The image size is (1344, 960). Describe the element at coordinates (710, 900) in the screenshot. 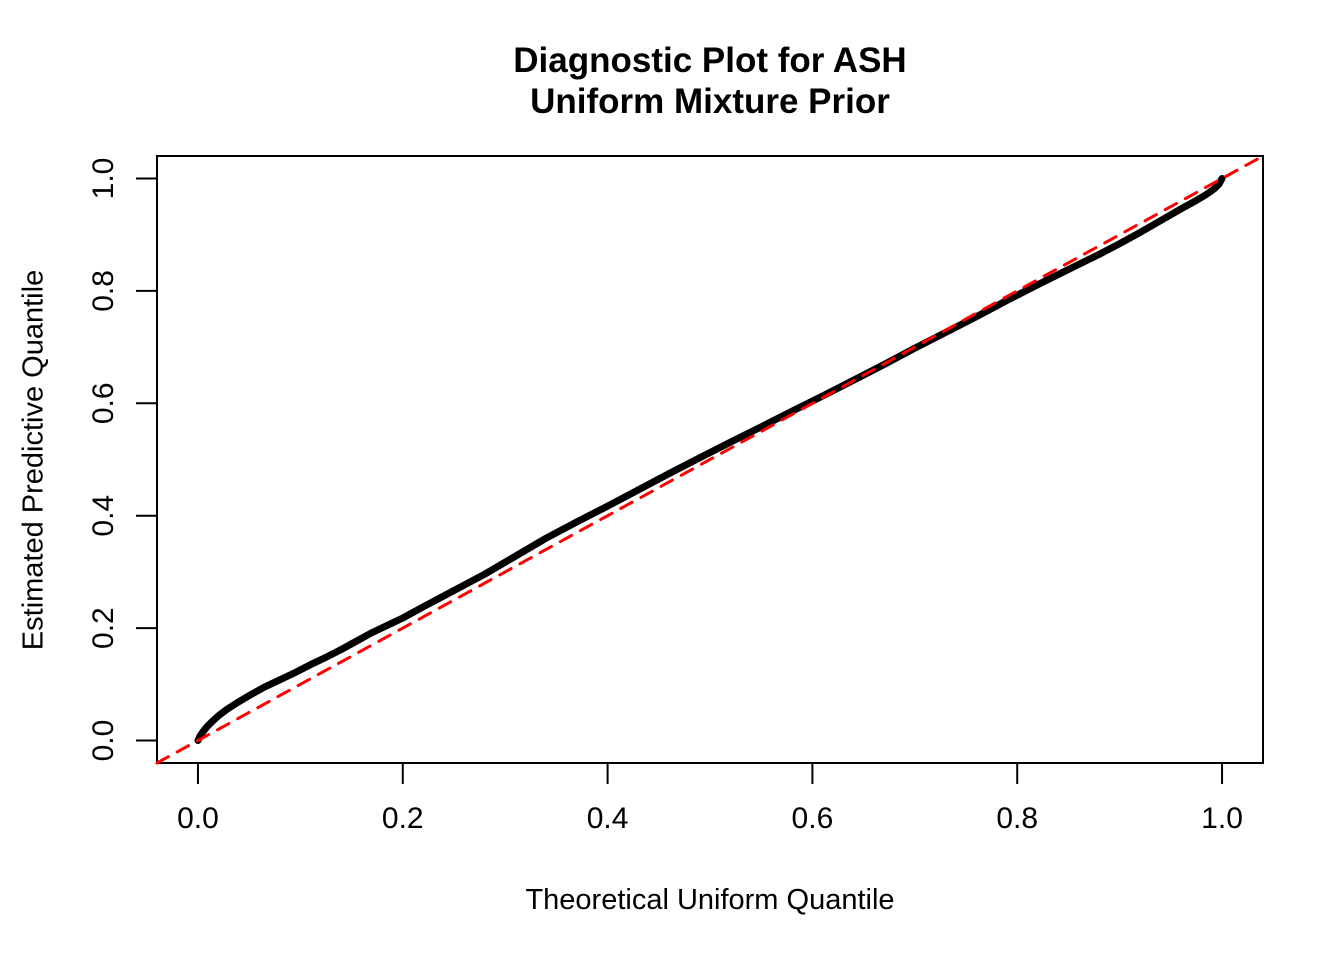

I see `x-axis-title: Theoretical Uniform Quantile` at that location.